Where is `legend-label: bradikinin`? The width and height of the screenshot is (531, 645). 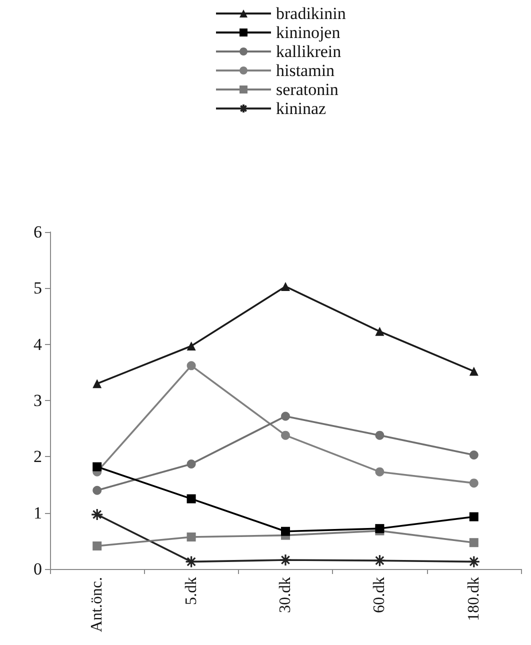
legend-label: bradikinin is located at coordinates (311, 13).